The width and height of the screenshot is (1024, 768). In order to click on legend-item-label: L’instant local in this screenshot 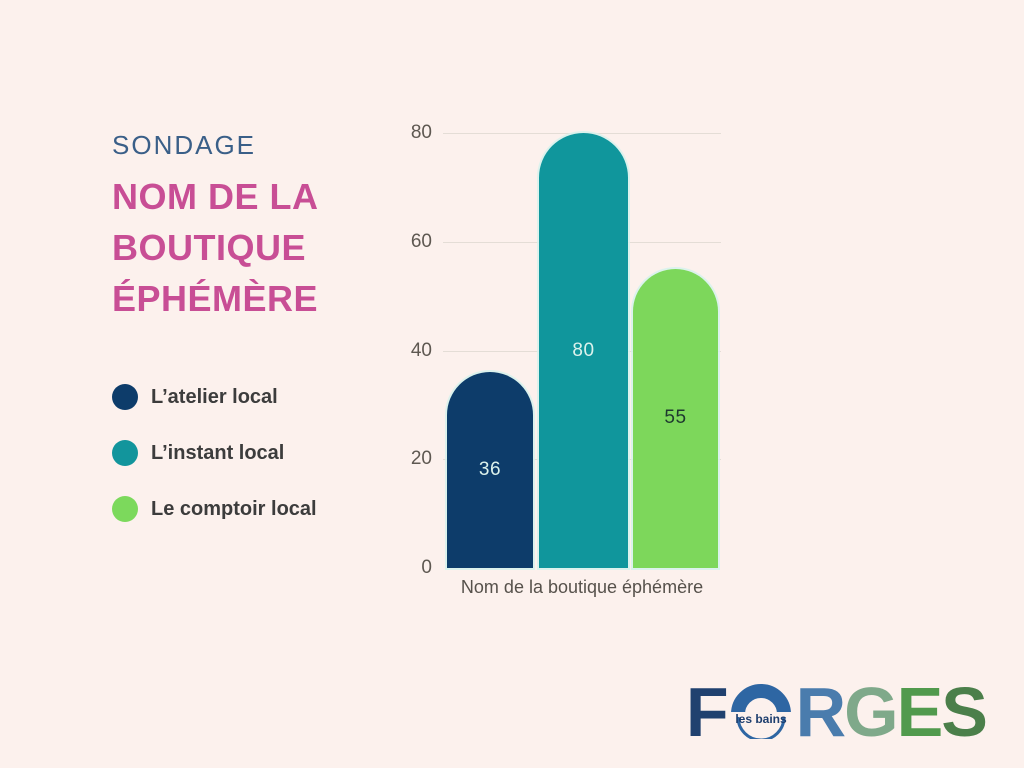, I will do `click(218, 452)`.